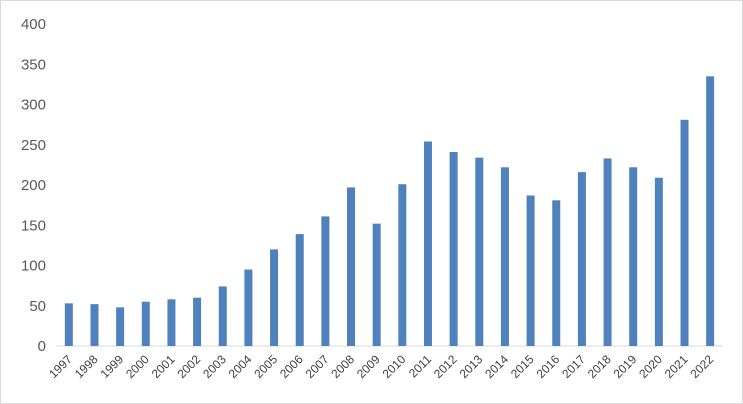 This screenshot has height=404, width=743. Describe the element at coordinates (427, 243) in the screenshot. I see `bar-2011` at that location.